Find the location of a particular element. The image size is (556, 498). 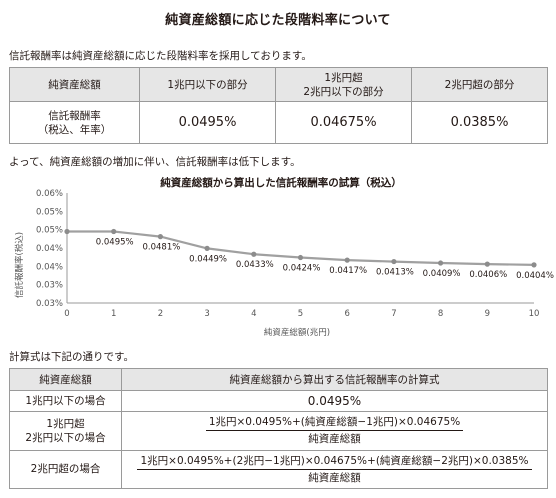

chart-data-label: 0.0406% is located at coordinates (488, 275).